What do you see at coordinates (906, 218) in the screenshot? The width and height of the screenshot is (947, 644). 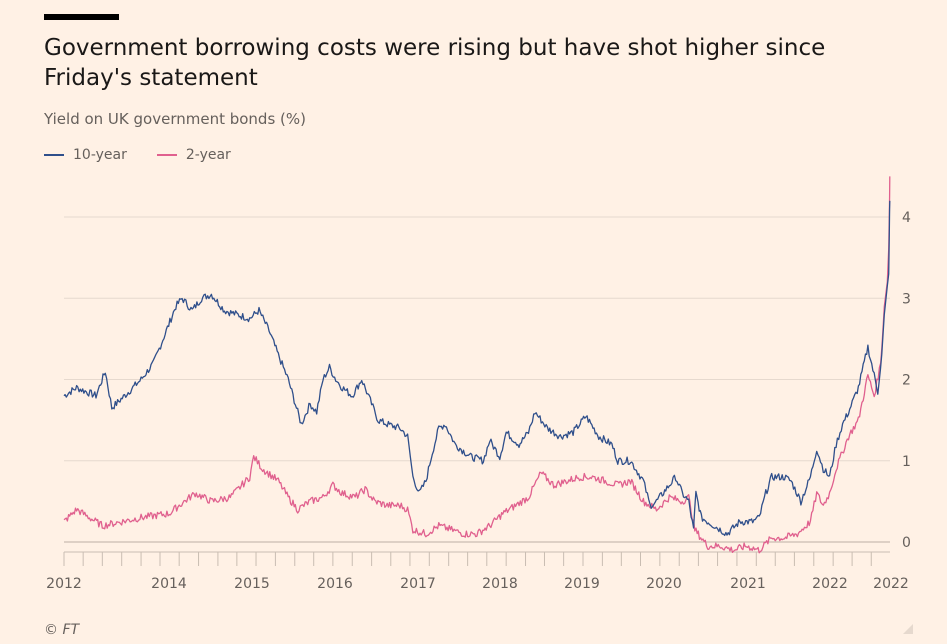 I see `y-tick-label: 4` at bounding box center [906, 218].